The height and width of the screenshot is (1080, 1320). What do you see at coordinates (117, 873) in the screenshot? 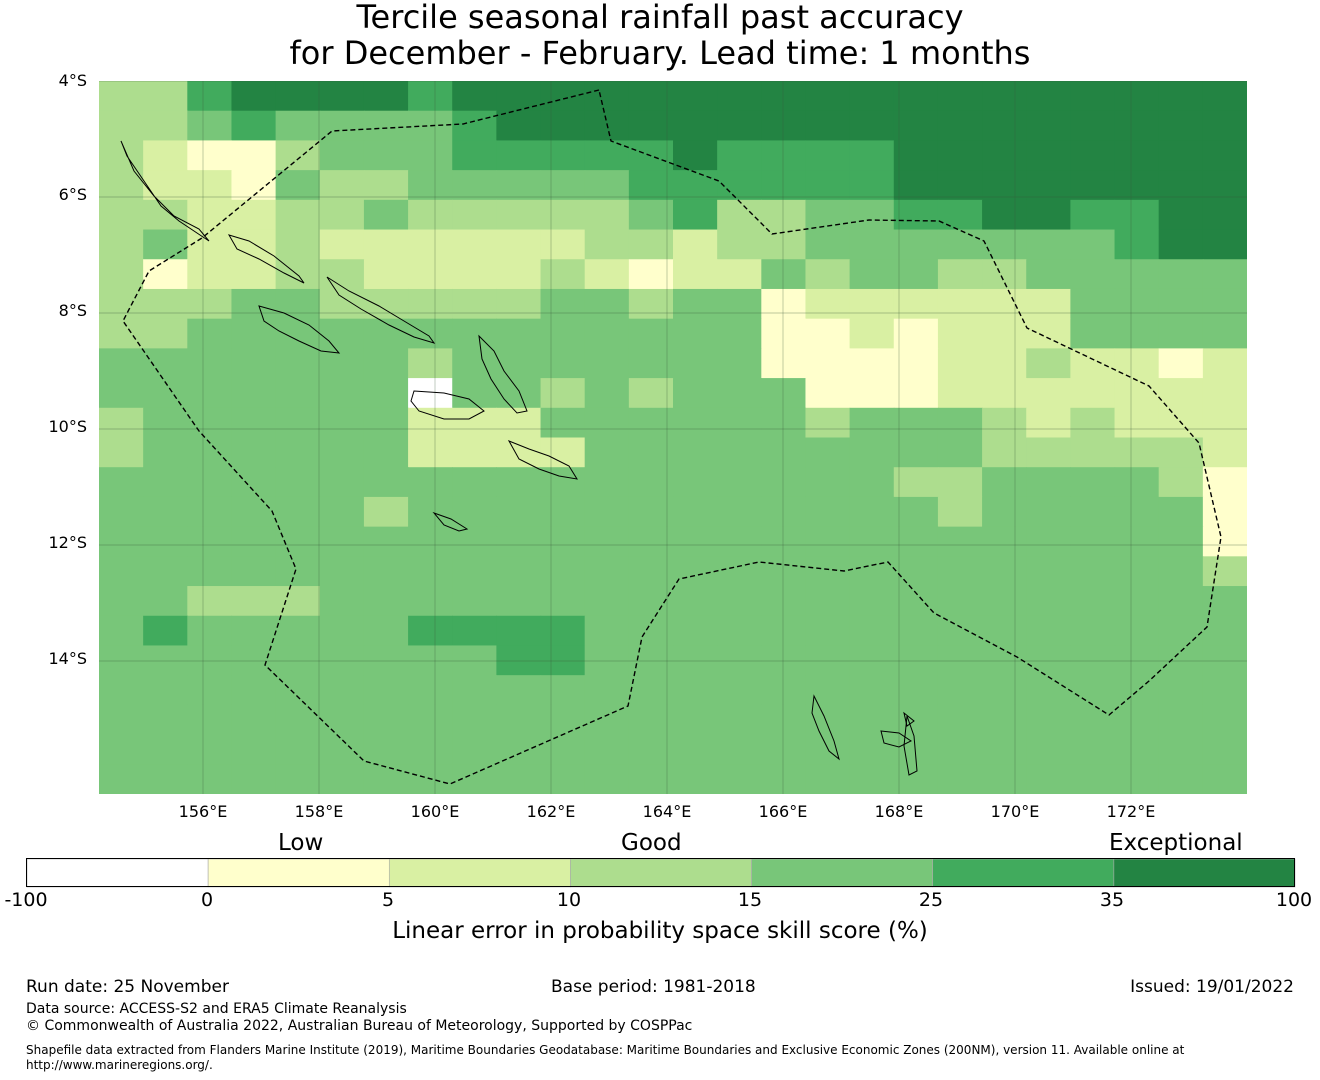
I see `colorbar-segment` at bounding box center [117, 873].